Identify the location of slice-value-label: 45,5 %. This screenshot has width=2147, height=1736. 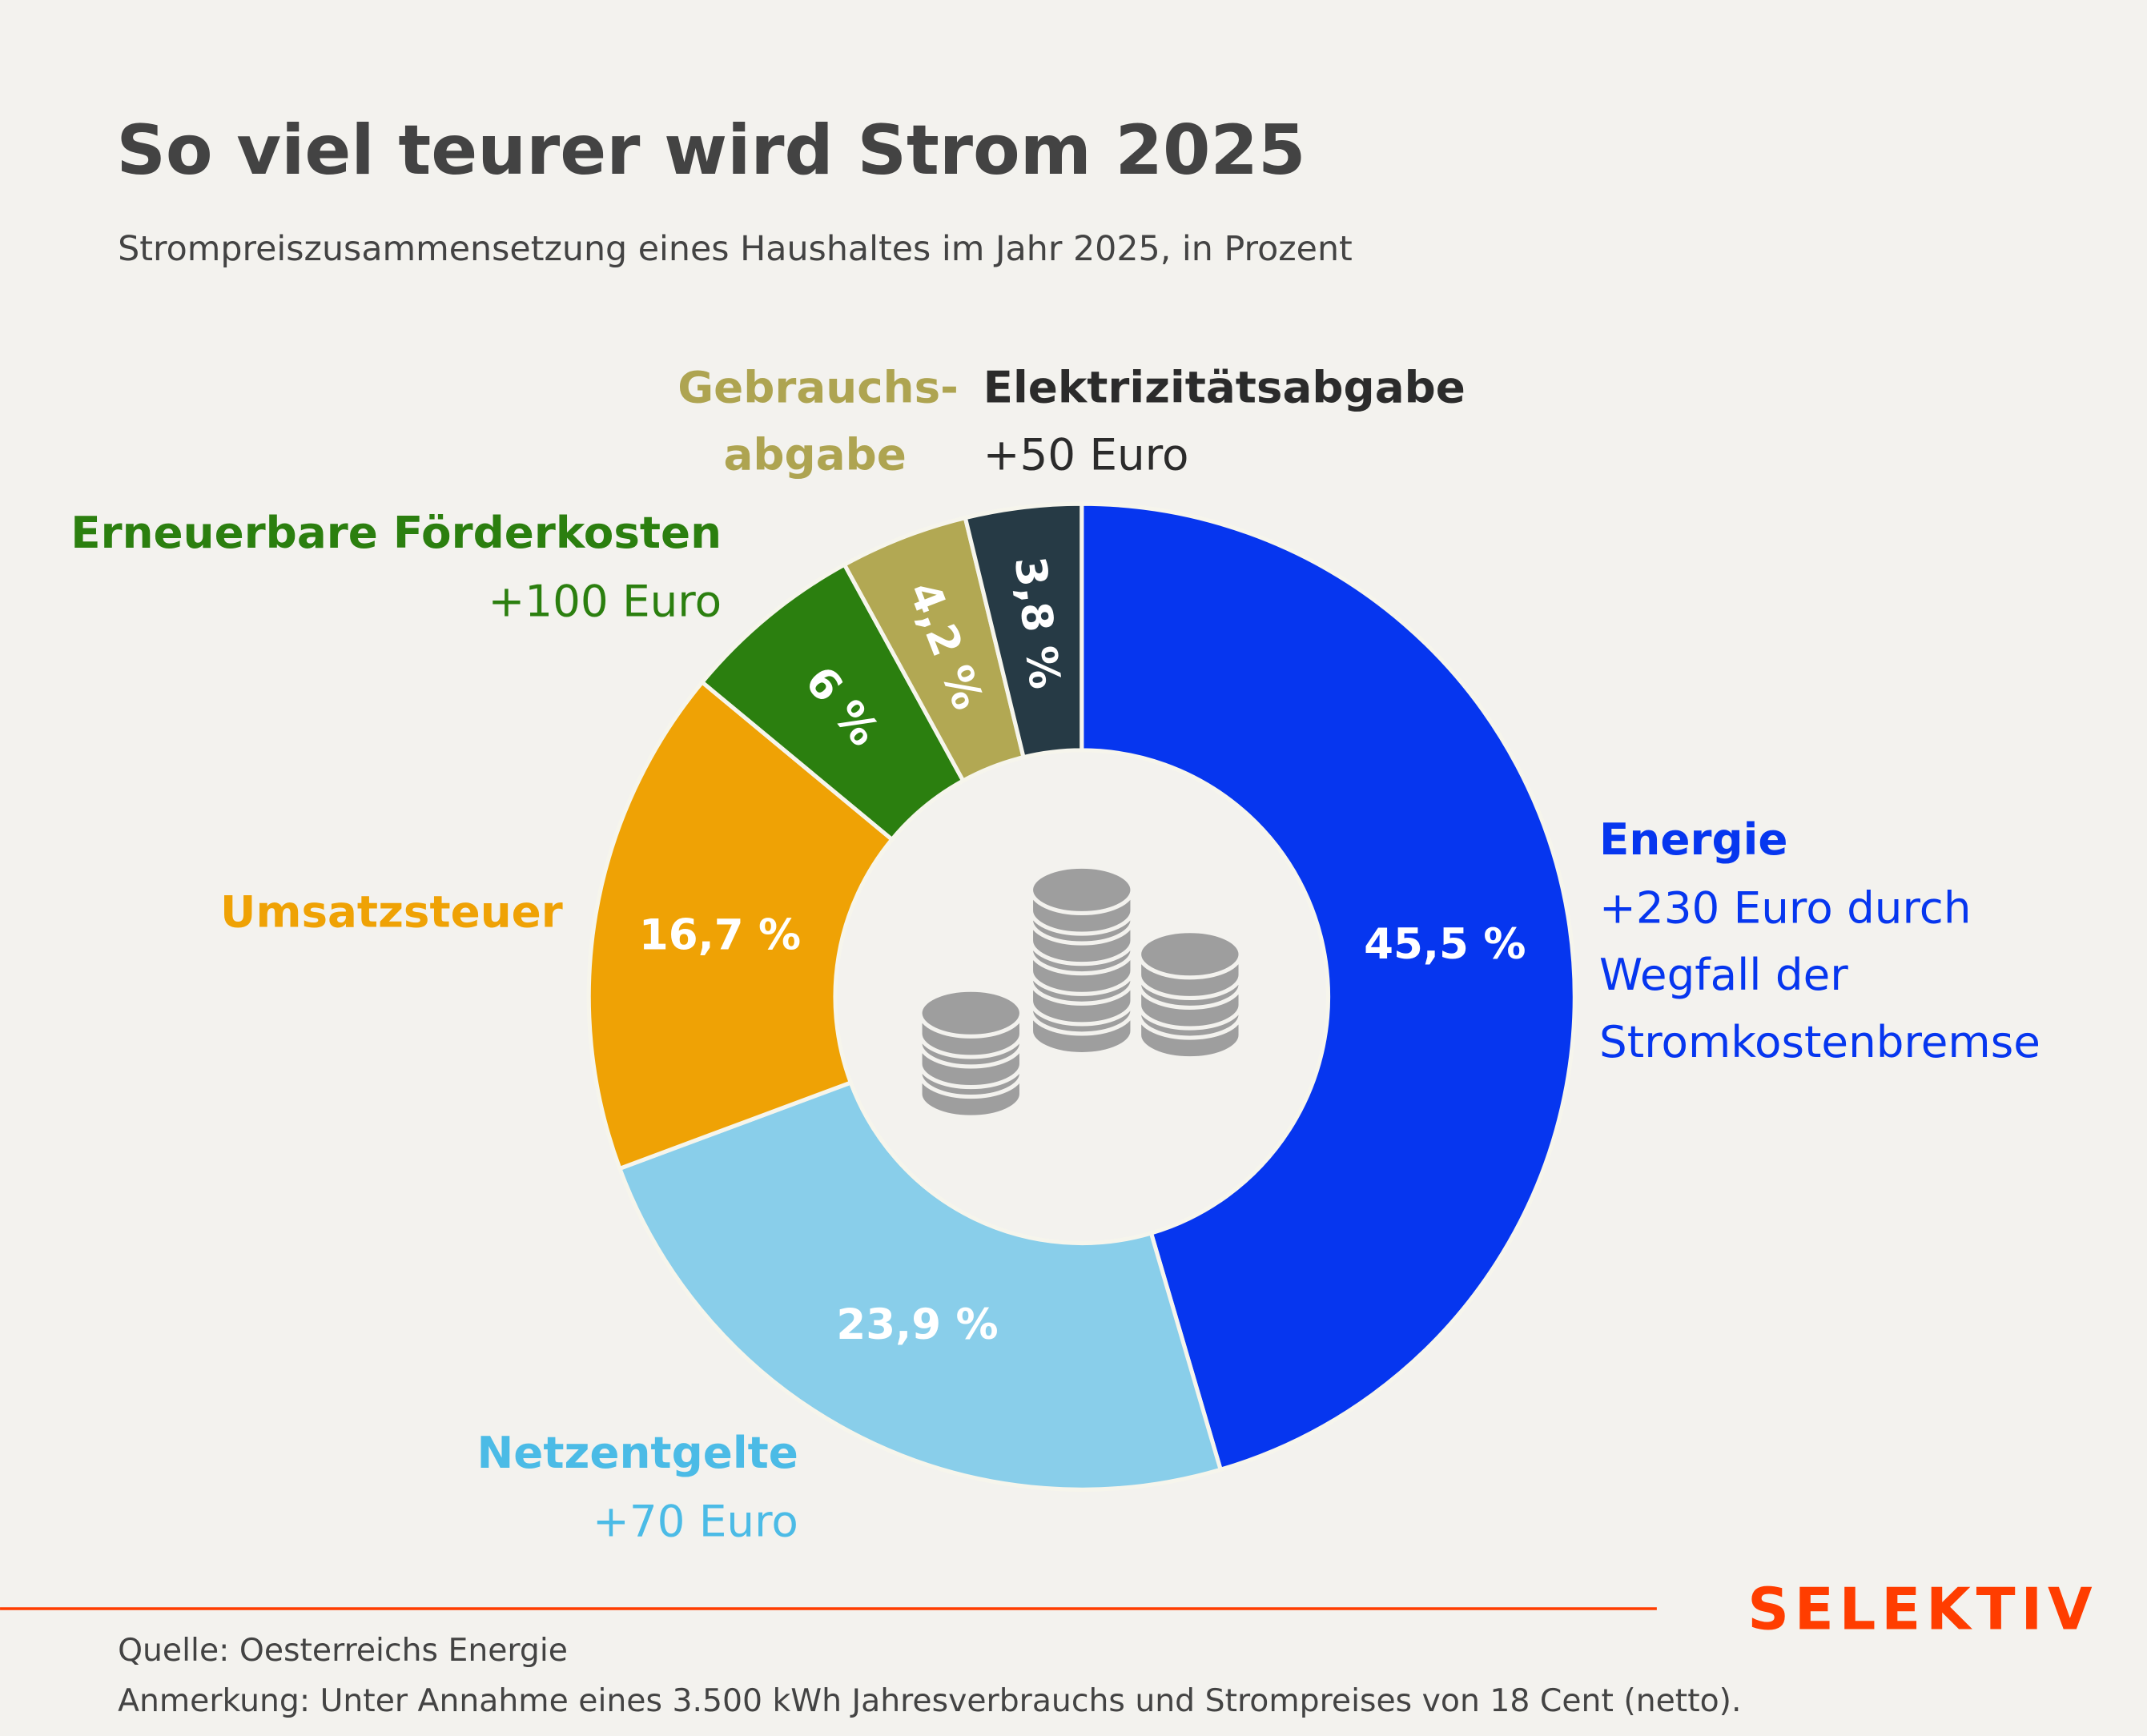
(1445, 944).